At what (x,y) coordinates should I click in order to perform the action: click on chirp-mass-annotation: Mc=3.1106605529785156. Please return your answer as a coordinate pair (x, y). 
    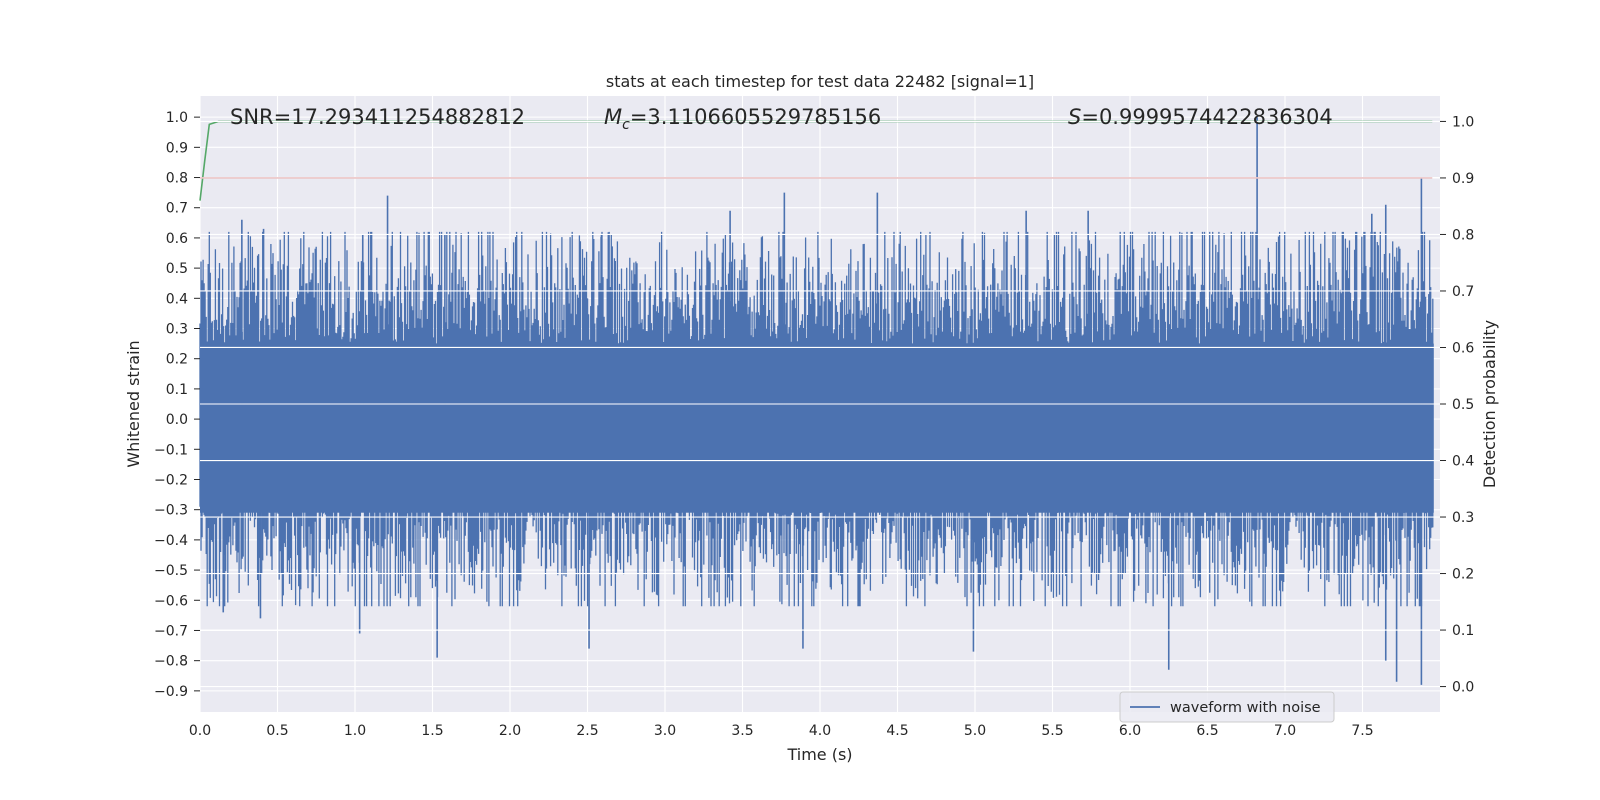
    Looking at the image, I should click on (742, 119).